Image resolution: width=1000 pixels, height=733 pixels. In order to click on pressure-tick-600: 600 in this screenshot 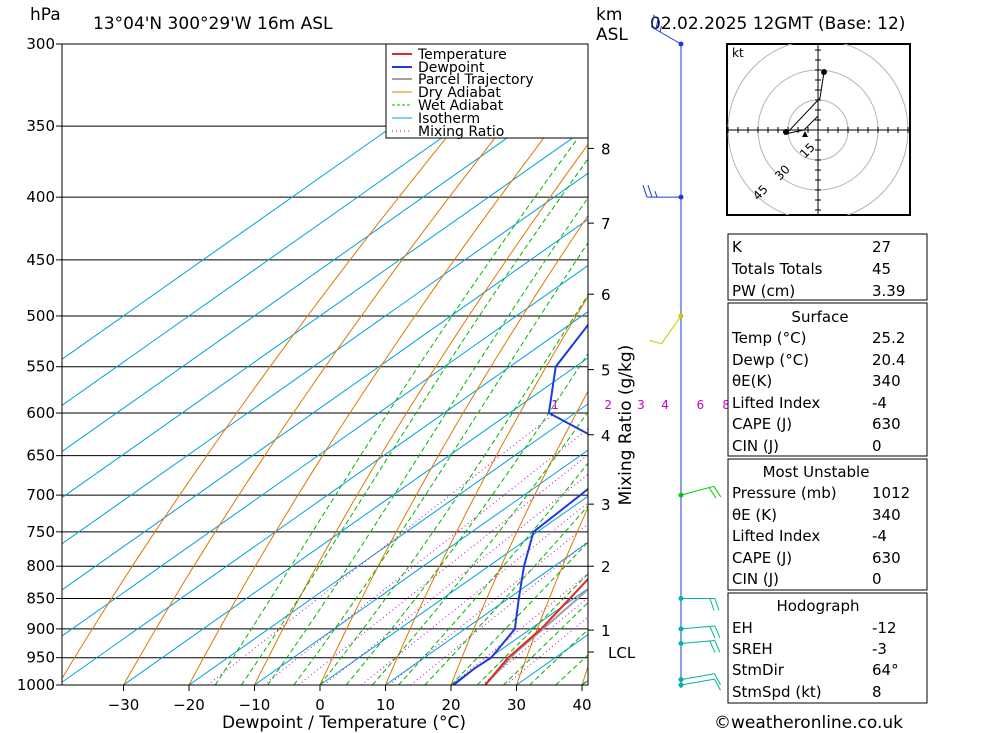, I will do `click(40, 413)`.